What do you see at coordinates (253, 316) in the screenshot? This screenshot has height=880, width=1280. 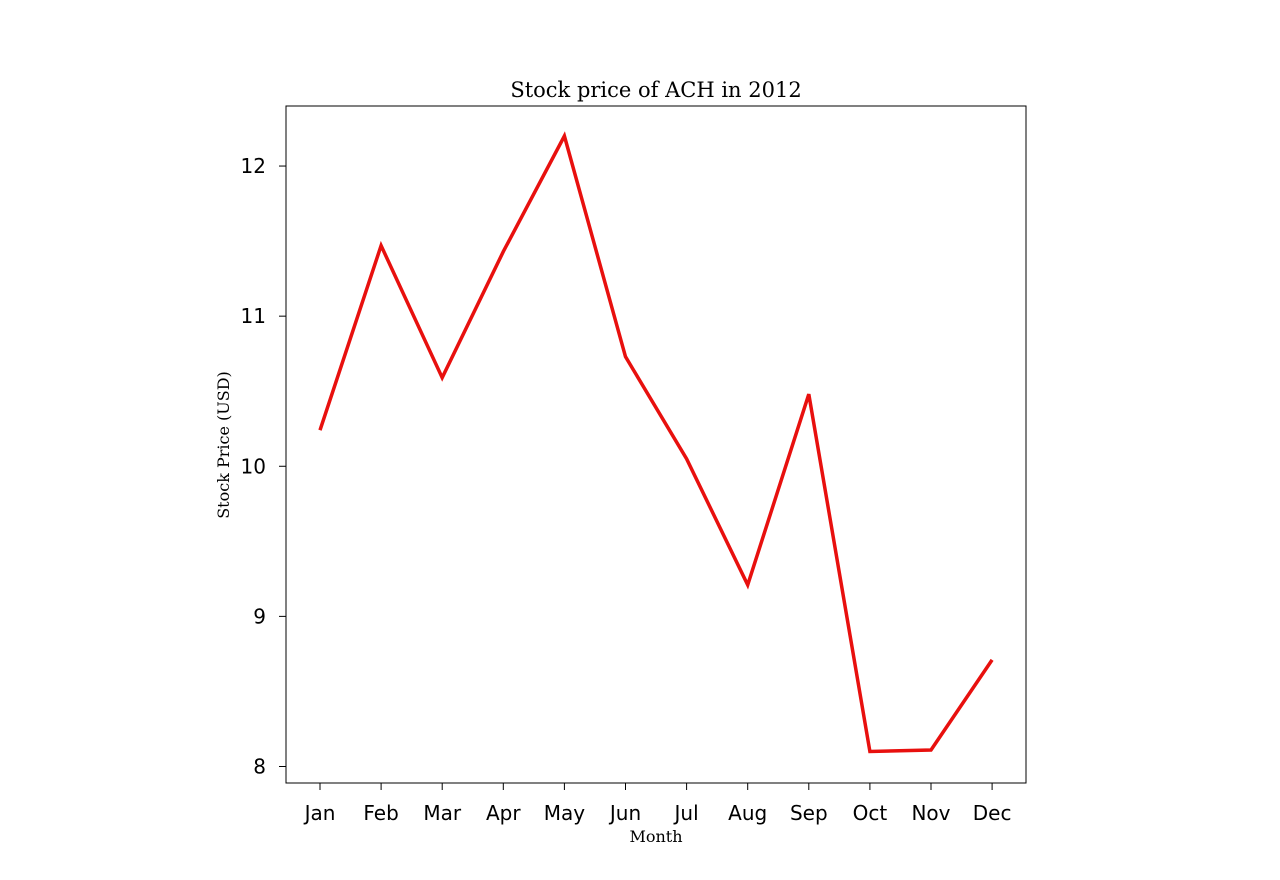 I see `y-tick-label: 11` at bounding box center [253, 316].